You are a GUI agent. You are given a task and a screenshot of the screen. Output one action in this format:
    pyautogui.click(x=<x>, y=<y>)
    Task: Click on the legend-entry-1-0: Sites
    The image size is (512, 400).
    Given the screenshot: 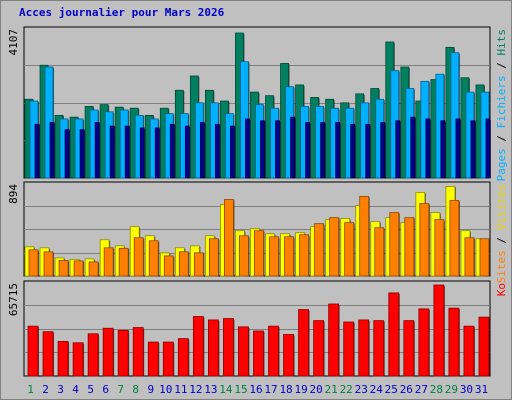 What is the action you would take?
    pyautogui.click(x=501, y=266)
    